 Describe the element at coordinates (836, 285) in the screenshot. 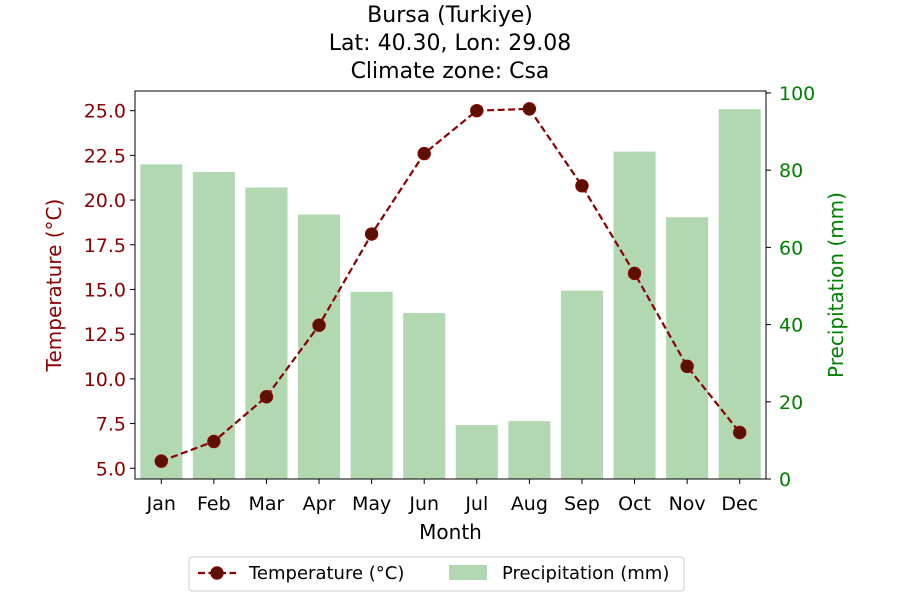

I see `right-y-axis-label: Precipitation (mm)` at that location.